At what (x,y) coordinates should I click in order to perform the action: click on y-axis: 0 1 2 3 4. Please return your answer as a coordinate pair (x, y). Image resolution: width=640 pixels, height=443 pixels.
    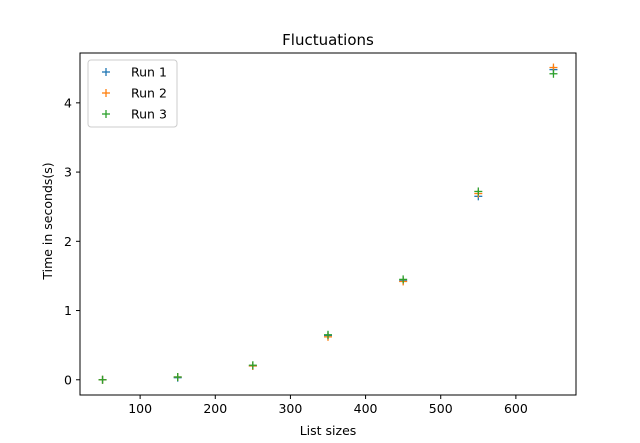
    Looking at the image, I should click on (72, 241).